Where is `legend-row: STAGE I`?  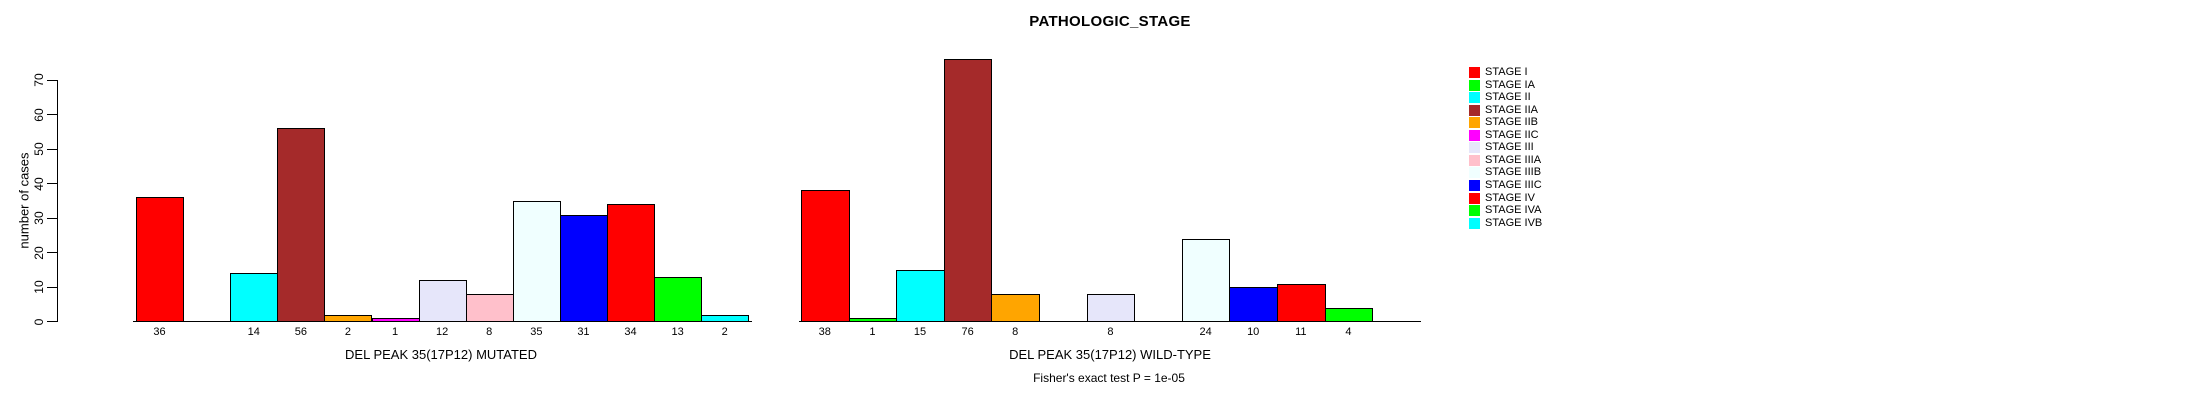 legend-row: STAGE I is located at coordinates (1498, 72).